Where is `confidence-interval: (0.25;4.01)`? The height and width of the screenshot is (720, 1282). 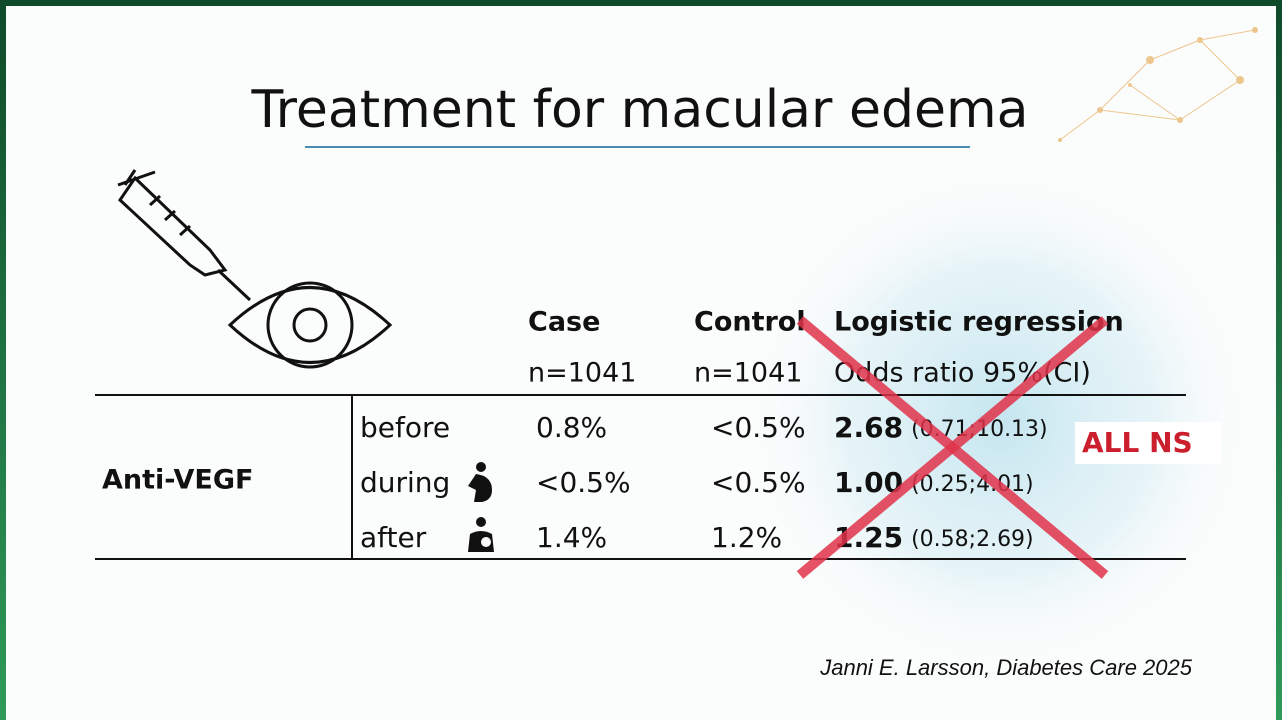
confidence-interval: (0.25;4.01) is located at coordinates (972, 484).